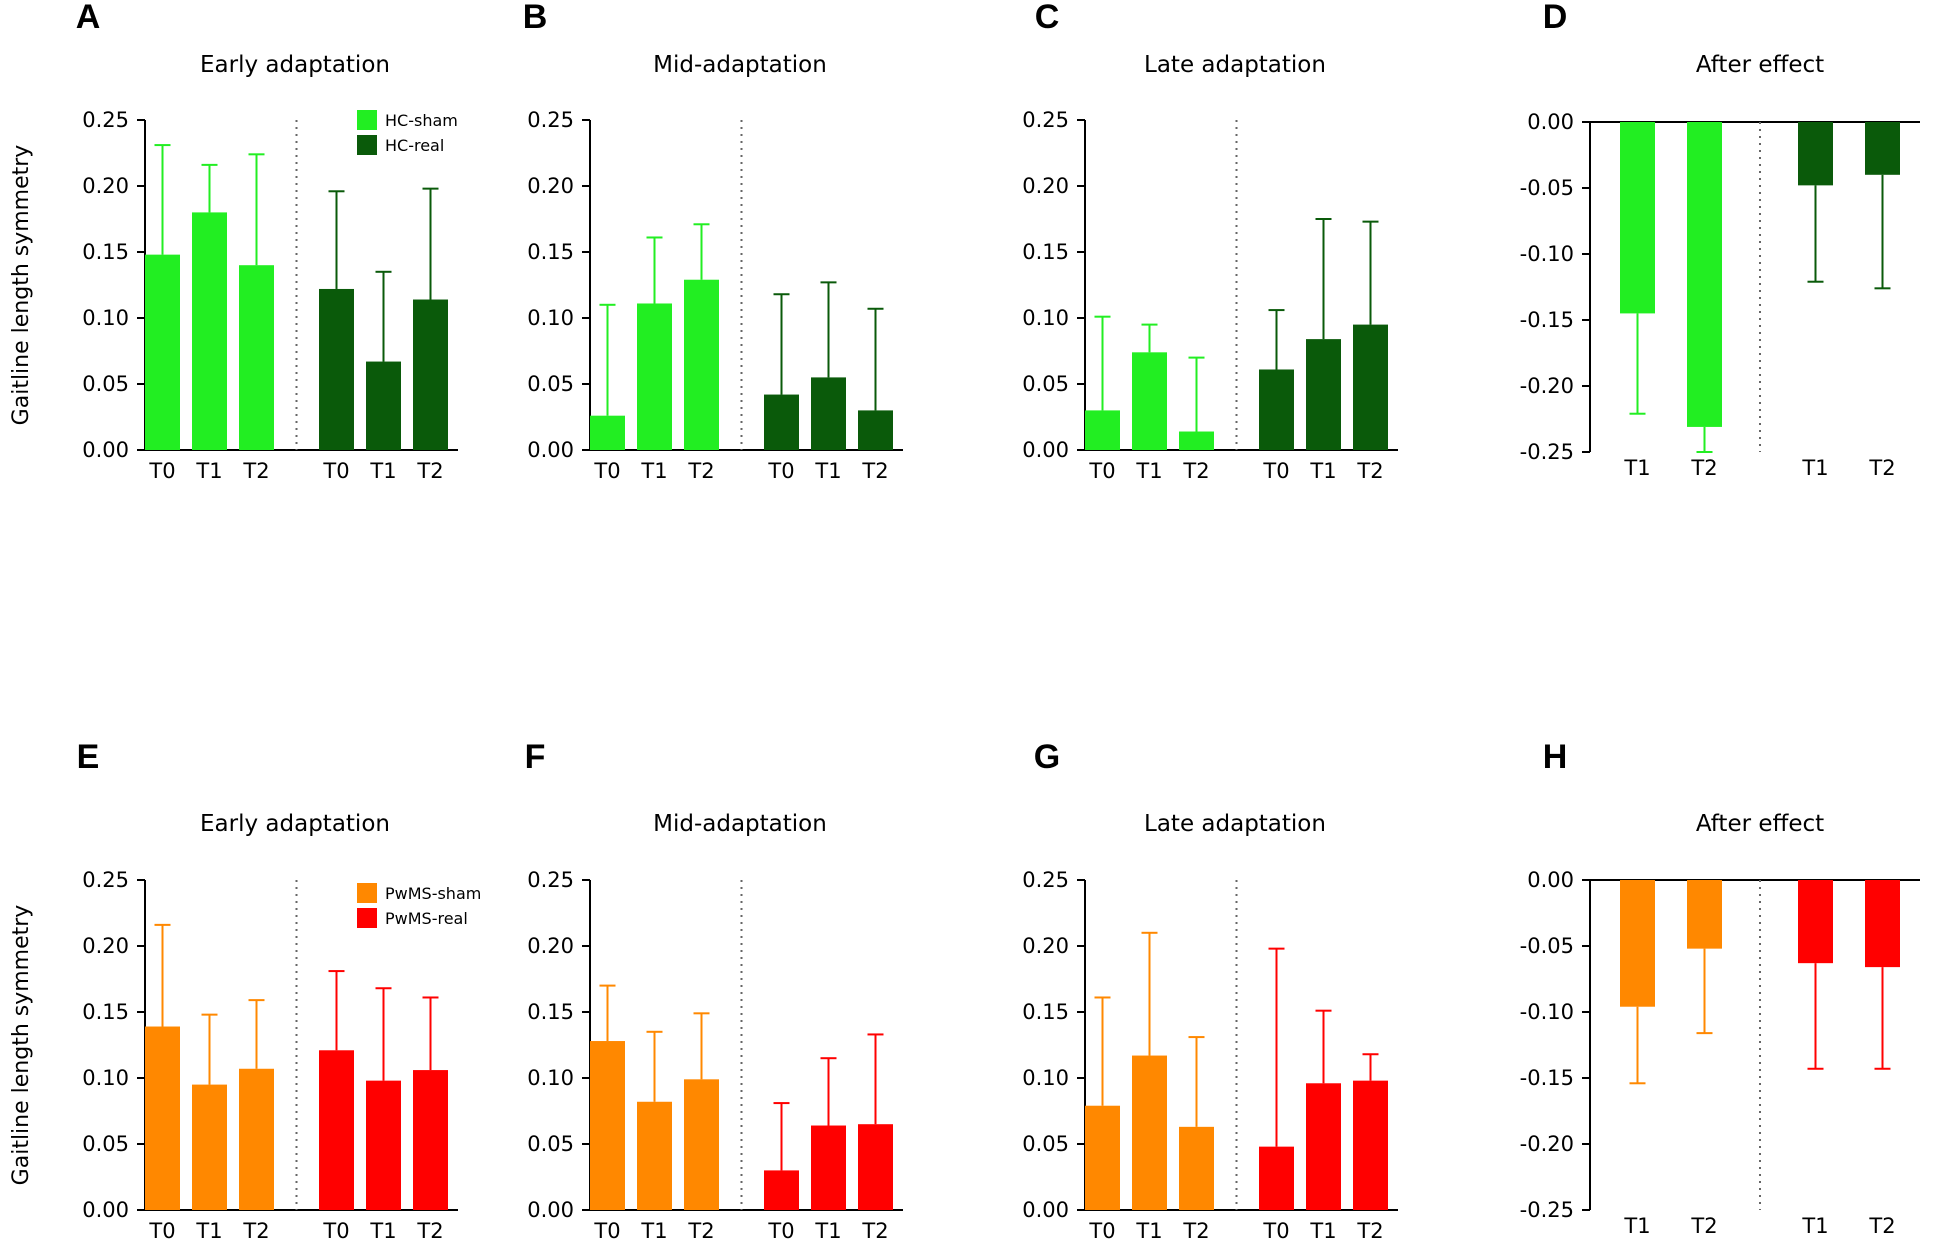 This screenshot has width=1936, height=1249. Describe the element at coordinates (433, 893) in the screenshot. I see `legend-label: PwMS-sham` at that location.